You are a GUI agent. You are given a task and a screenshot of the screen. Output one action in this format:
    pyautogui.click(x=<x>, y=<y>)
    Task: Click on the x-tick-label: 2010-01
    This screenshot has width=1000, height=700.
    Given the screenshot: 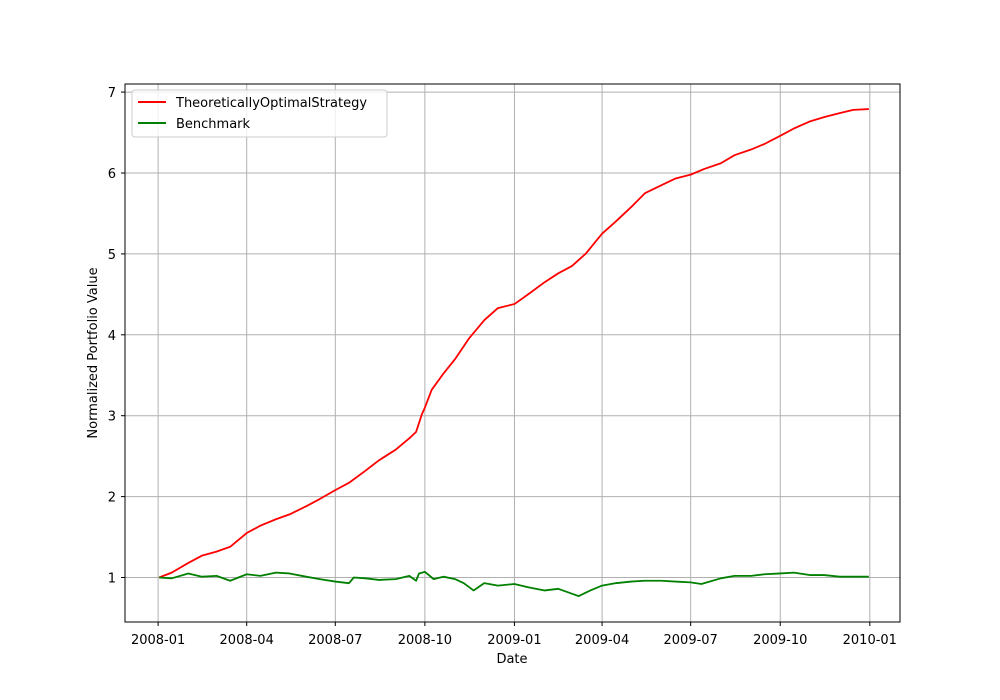 What is the action you would take?
    pyautogui.click(x=870, y=640)
    